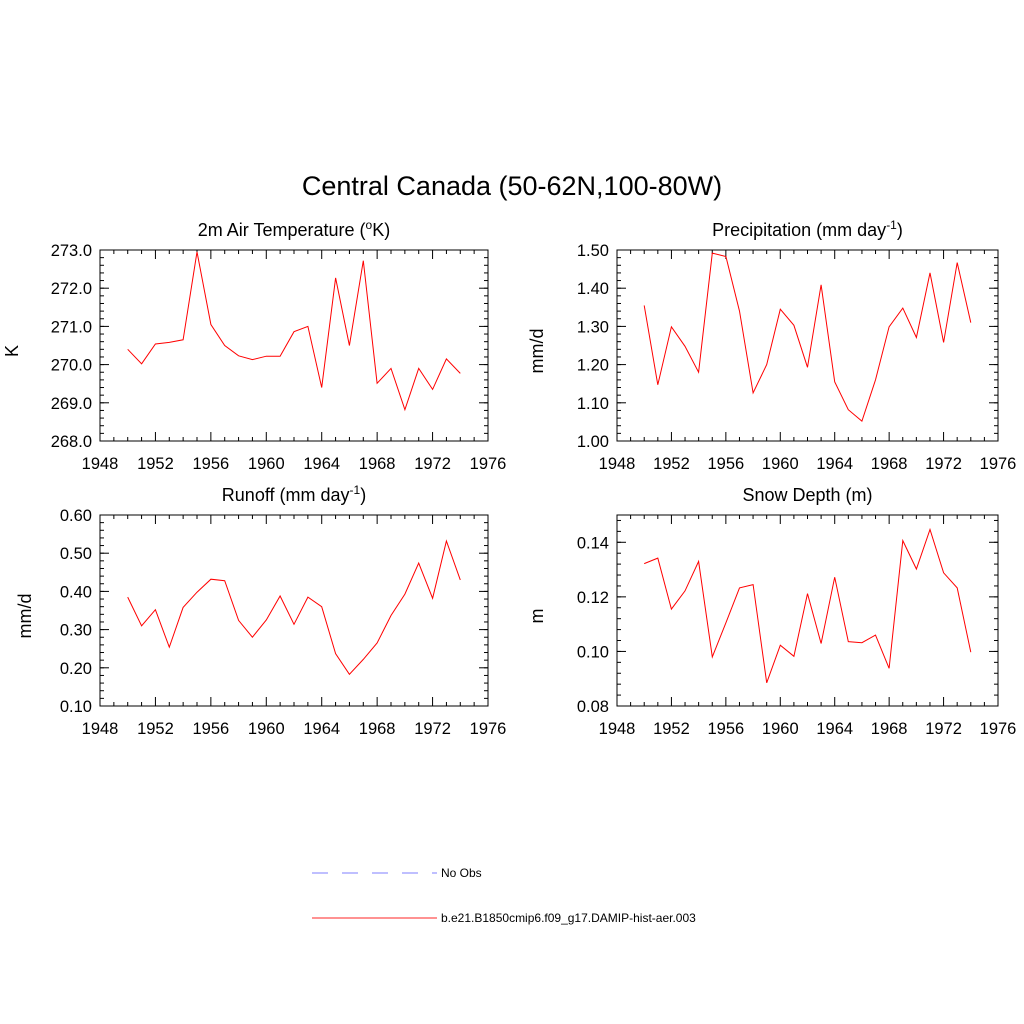 The height and width of the screenshot is (1024, 1024). I want to click on panel-title-text: Snow Depth (m), so click(807, 495).